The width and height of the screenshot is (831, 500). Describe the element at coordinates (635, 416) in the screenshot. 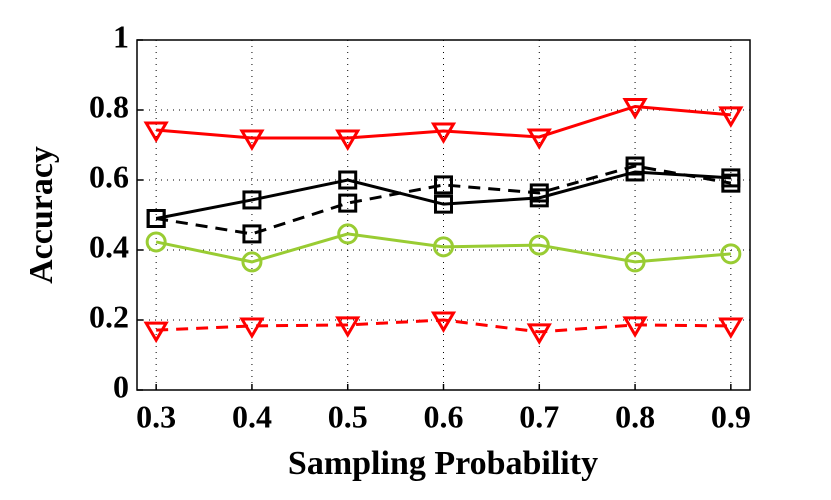

I see `x-tick-label: 0.8` at that location.